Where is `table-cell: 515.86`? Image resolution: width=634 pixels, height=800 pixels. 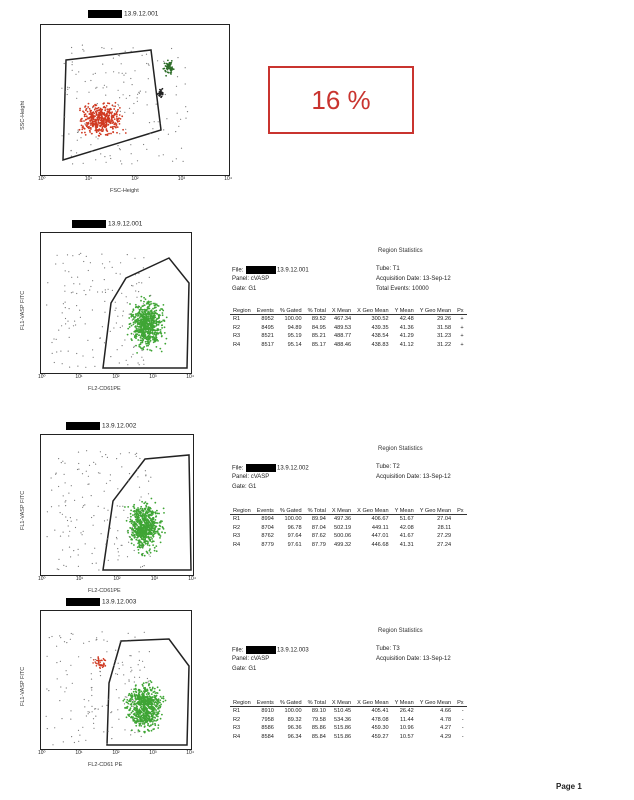 table-cell: 515.86 is located at coordinates (343, 736).